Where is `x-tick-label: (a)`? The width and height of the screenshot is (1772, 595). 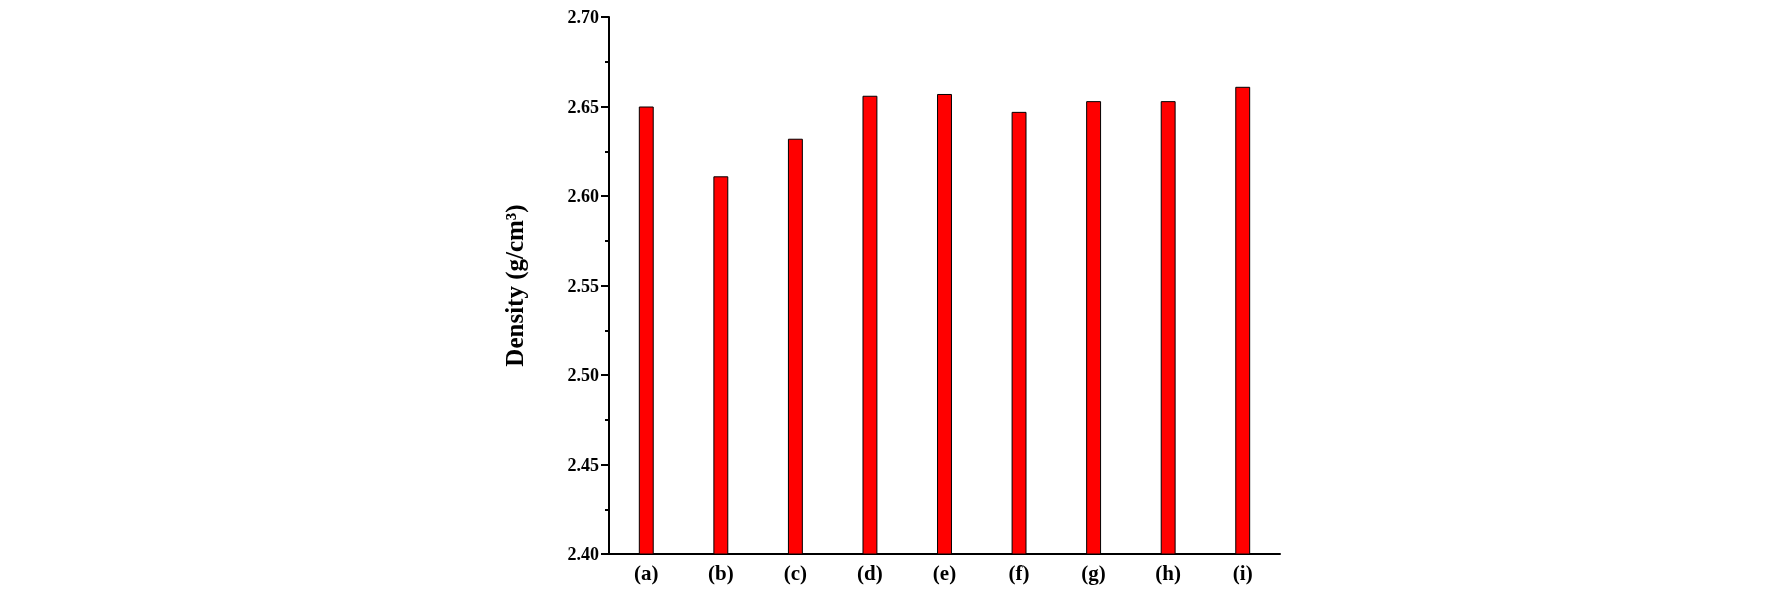
x-tick-label: (a) is located at coordinates (646, 572).